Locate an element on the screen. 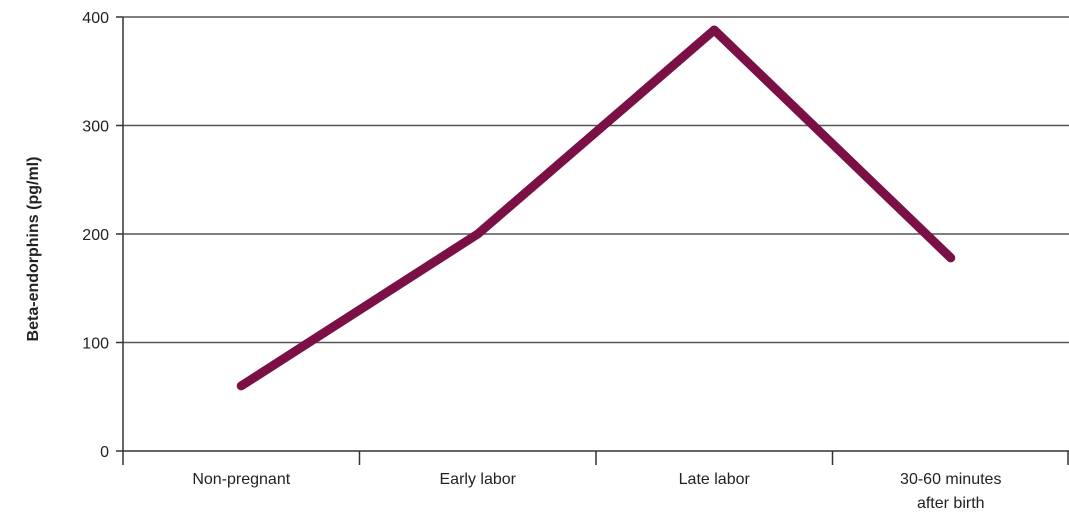 The image size is (1069, 516). x-tick-label: Early labor is located at coordinates (478, 479).